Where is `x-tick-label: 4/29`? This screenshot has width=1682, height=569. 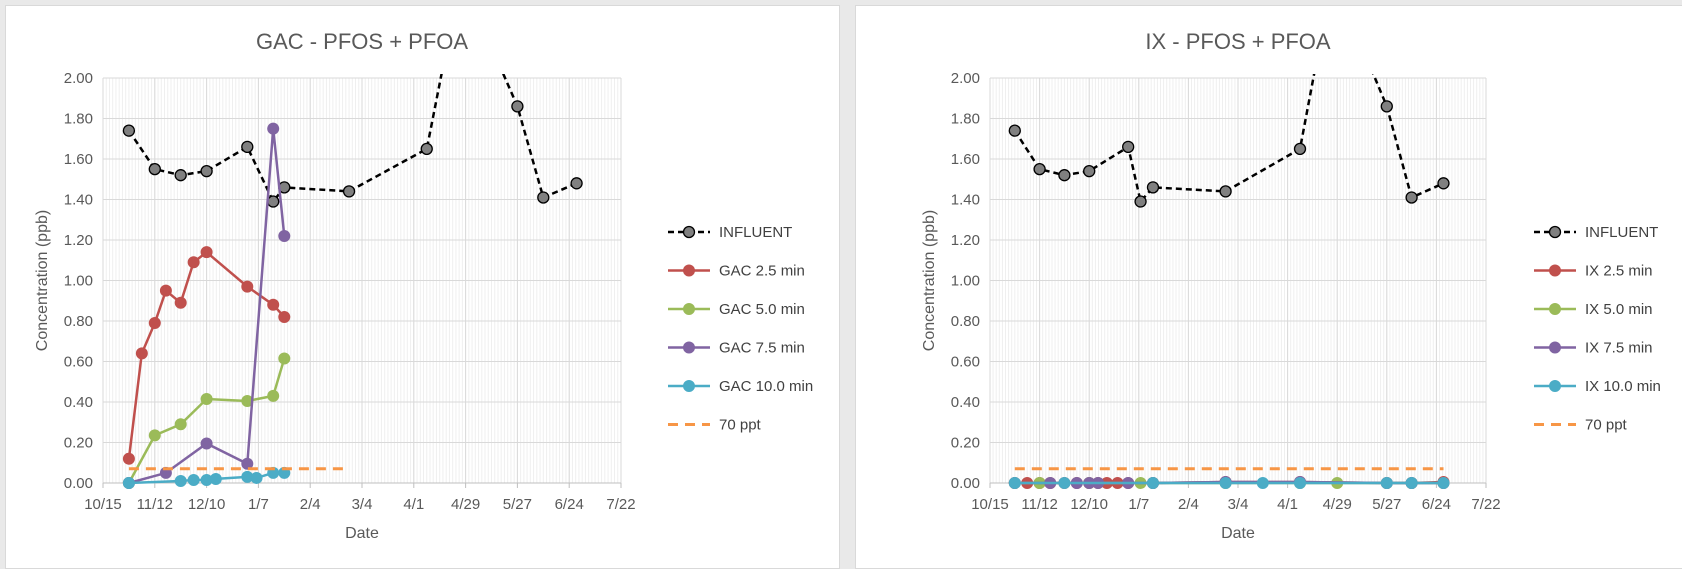
x-tick-label: 4/29 is located at coordinates (1337, 504).